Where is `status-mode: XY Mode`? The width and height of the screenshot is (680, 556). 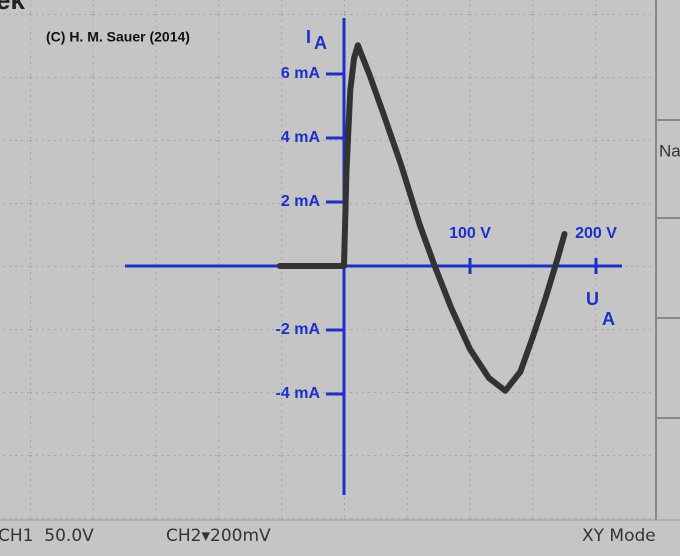 status-mode: XY Mode is located at coordinates (619, 536).